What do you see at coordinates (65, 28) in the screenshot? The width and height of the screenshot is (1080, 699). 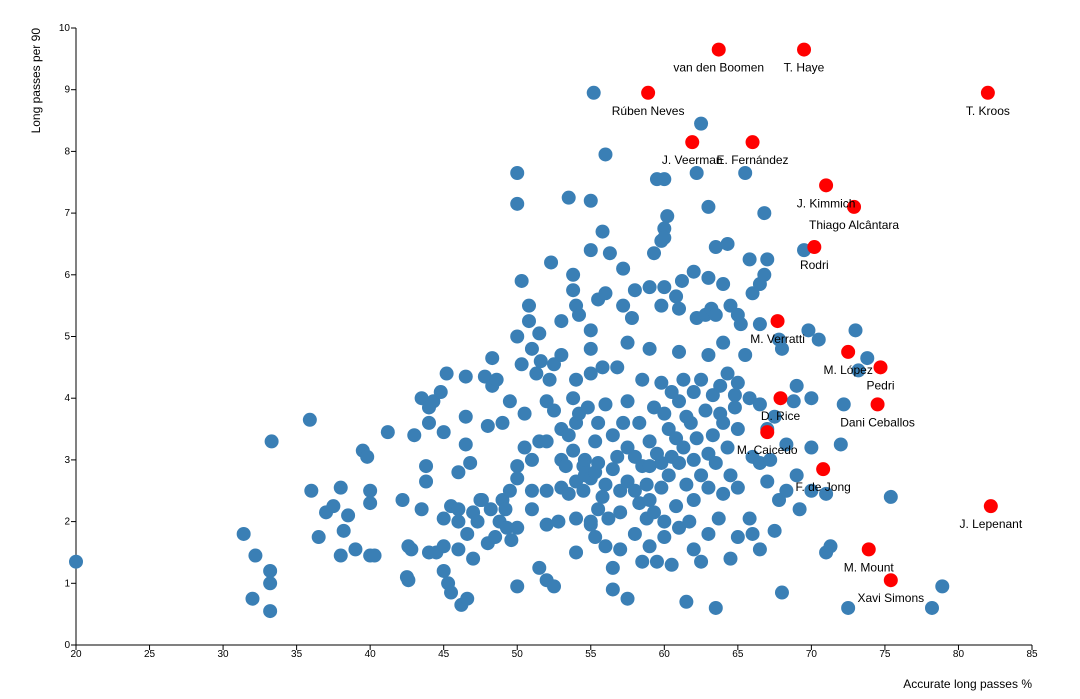 I see `y-tick-label: 10` at bounding box center [65, 28].